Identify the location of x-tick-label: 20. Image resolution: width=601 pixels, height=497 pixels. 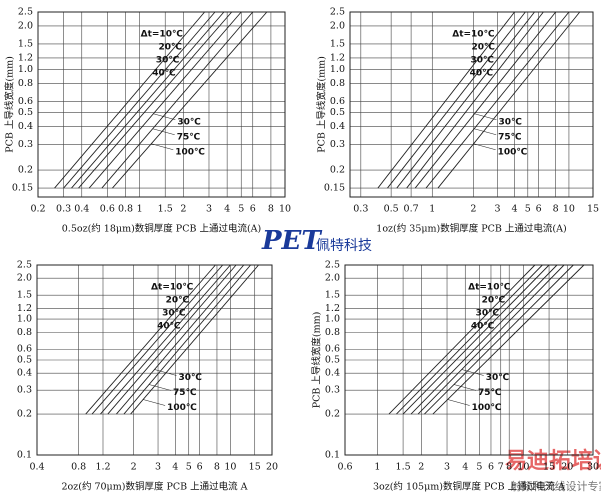
(567, 467).